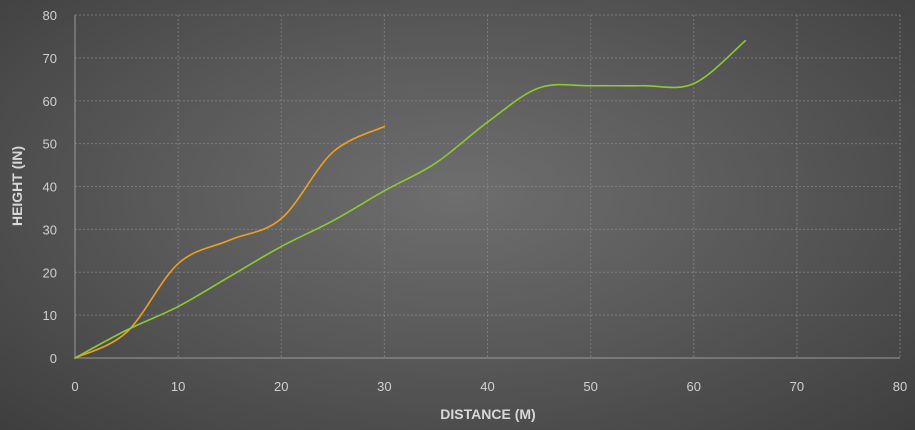 Image resolution: width=915 pixels, height=430 pixels. Describe the element at coordinates (281, 386) in the screenshot. I see `x-tick-label: 20` at that location.